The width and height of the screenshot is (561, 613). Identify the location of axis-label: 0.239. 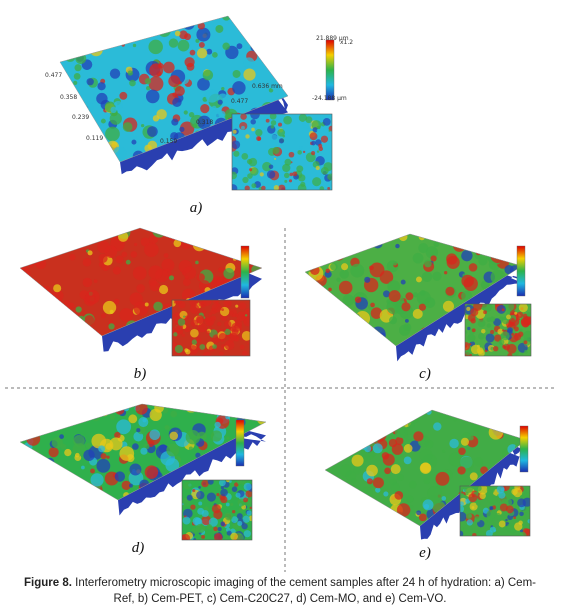
(80, 117).